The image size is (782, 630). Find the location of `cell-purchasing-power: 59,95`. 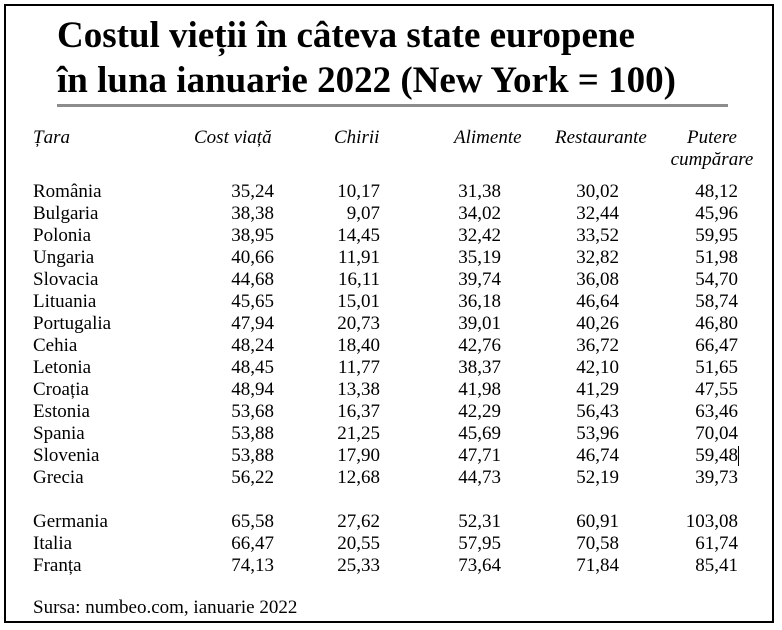

cell-purchasing-power: 59,95 is located at coordinates (716, 235).